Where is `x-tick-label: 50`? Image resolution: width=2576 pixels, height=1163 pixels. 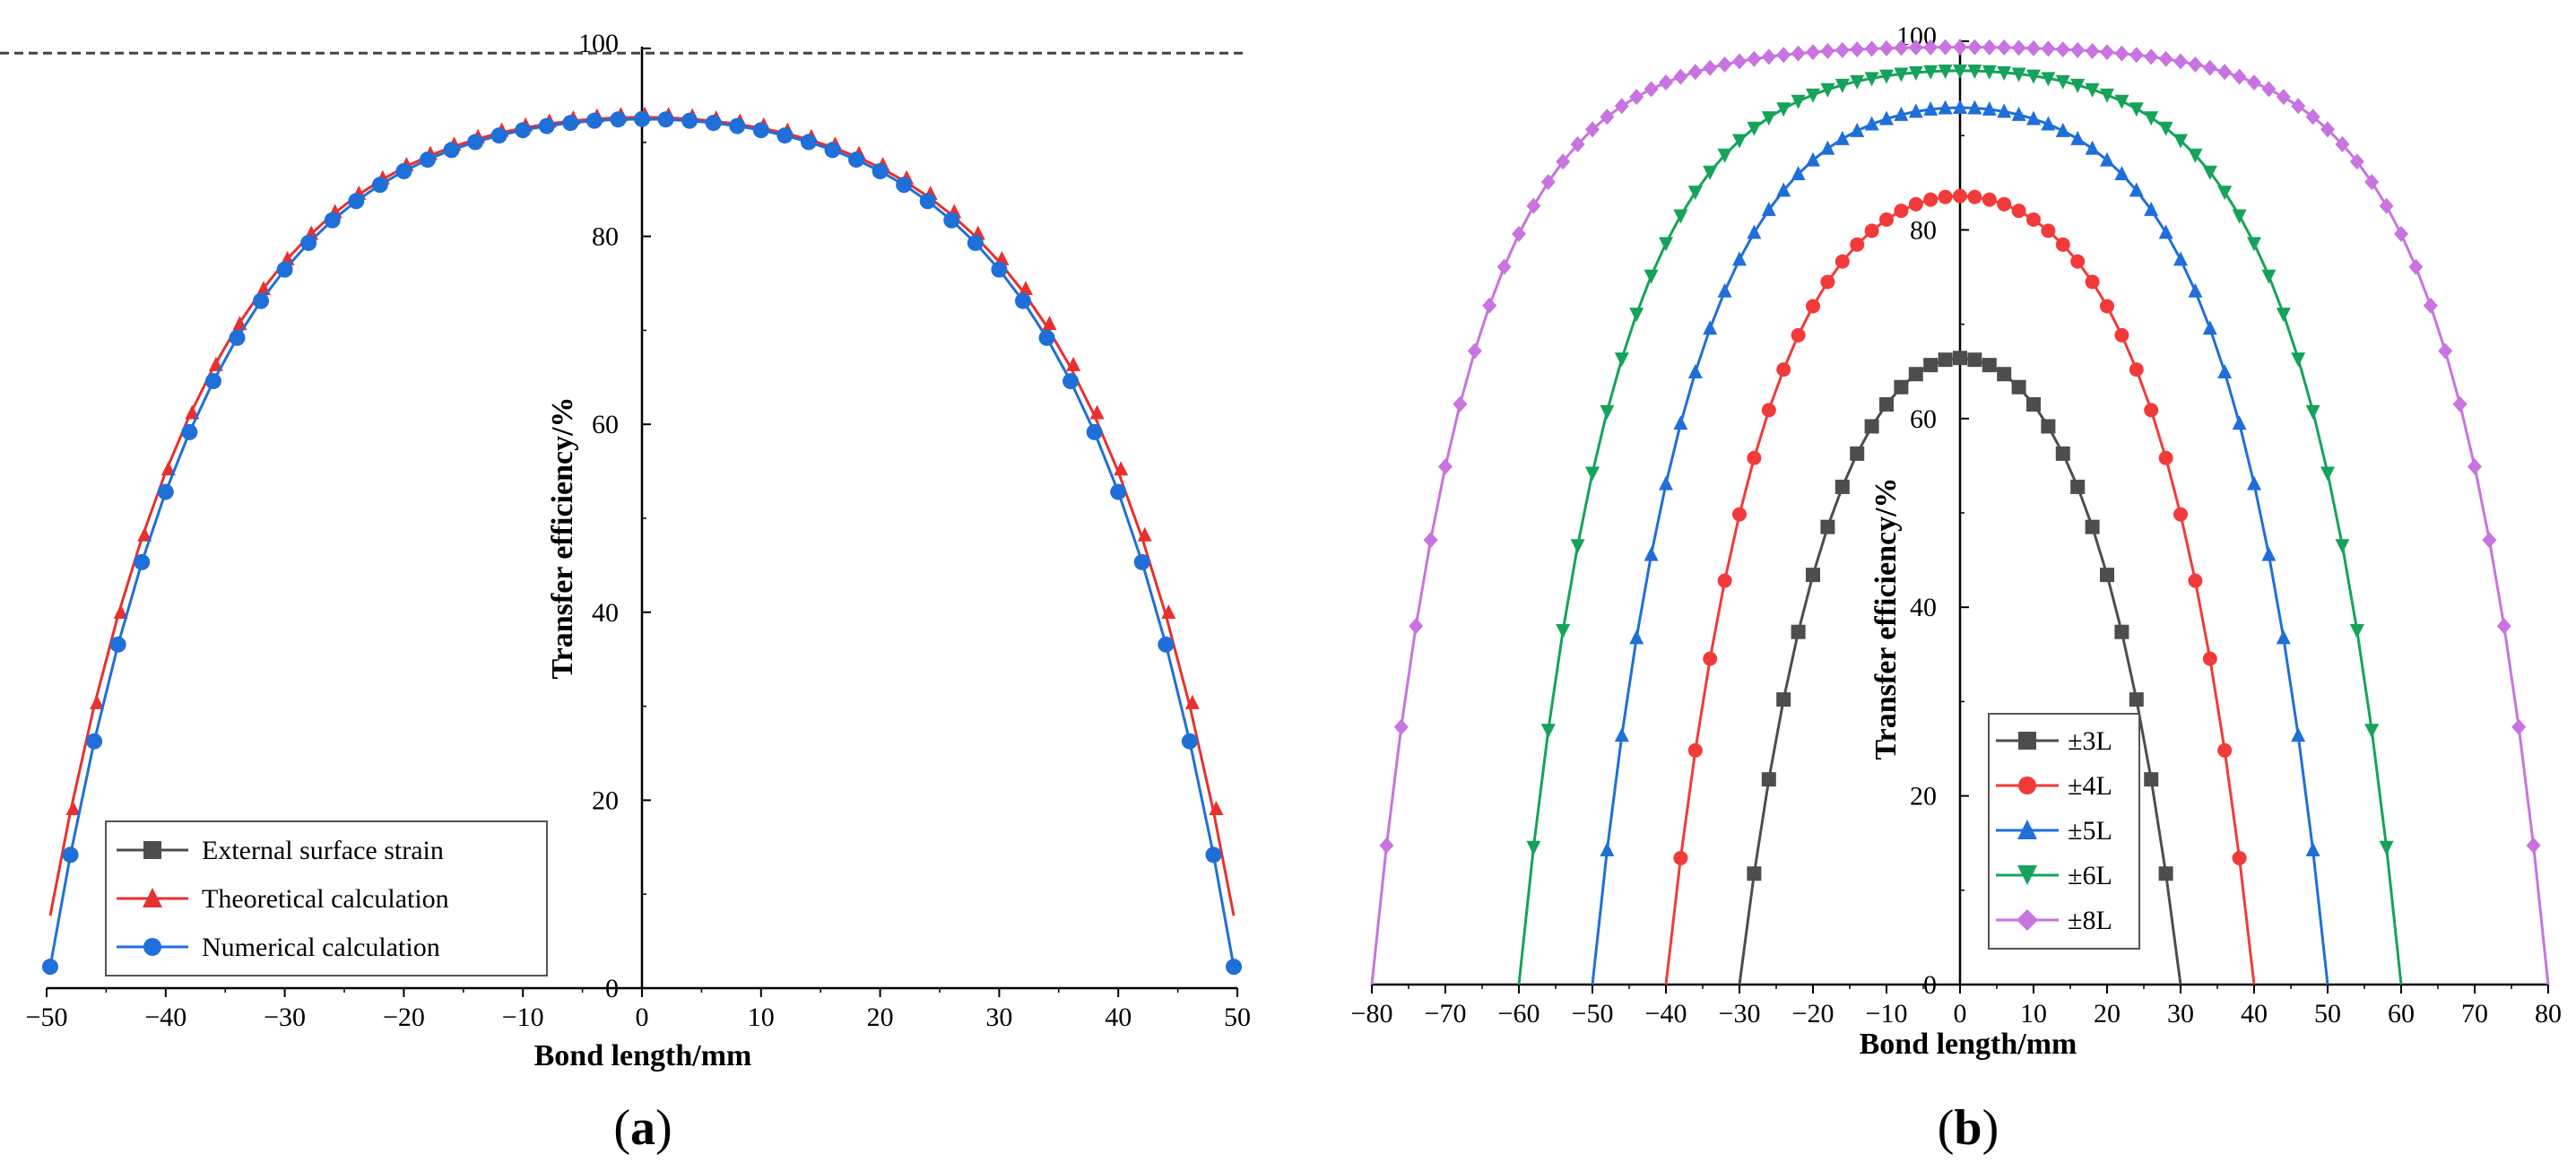
x-tick-label: 50 is located at coordinates (2327, 1013).